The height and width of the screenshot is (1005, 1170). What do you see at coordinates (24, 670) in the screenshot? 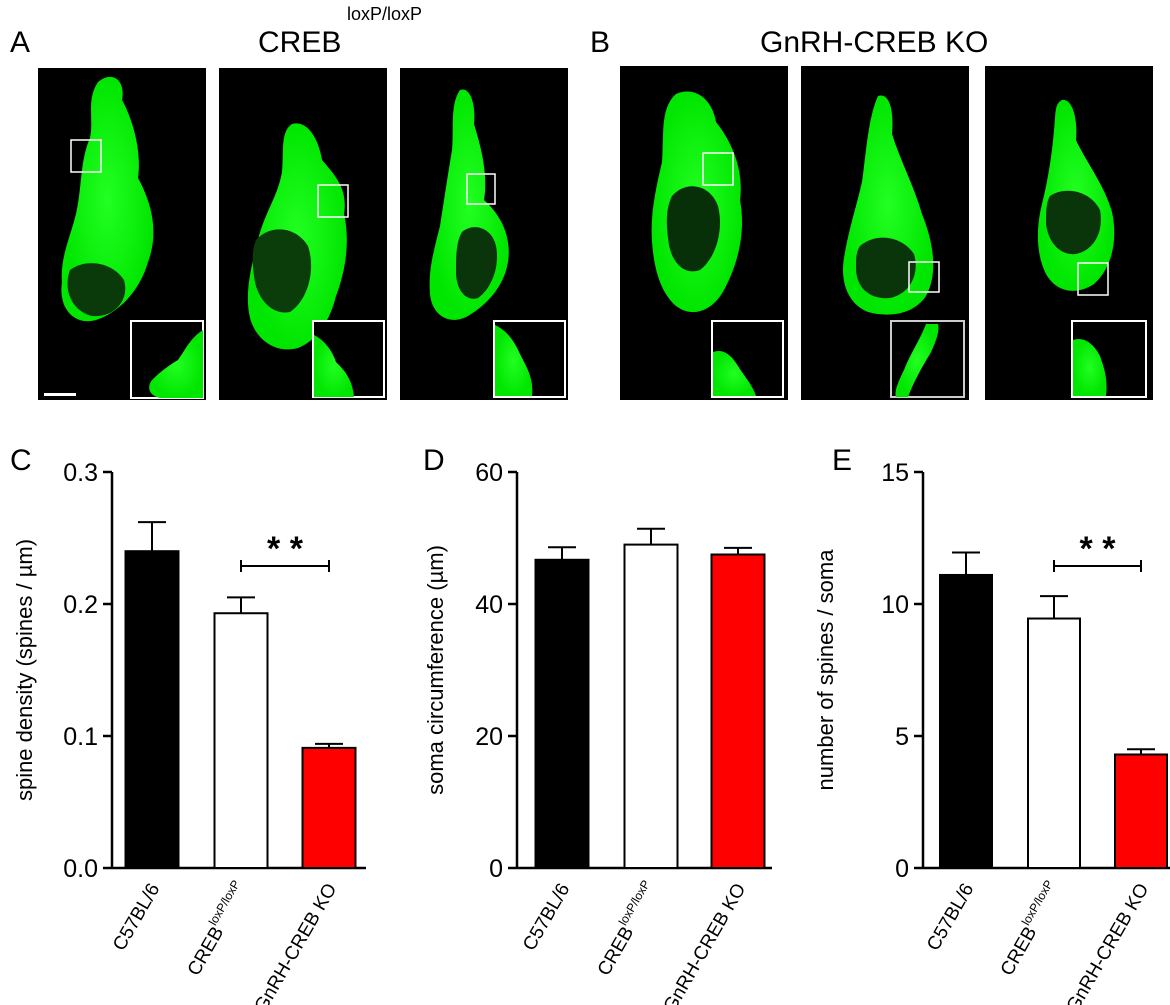
I see `y-axis-label: spine density (spines / µm)` at bounding box center [24, 670].